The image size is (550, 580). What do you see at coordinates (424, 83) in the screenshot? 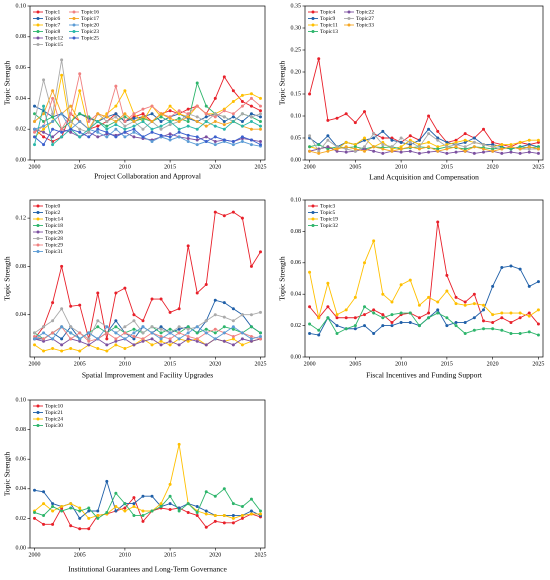
I see `plot-frame` at bounding box center [424, 83].